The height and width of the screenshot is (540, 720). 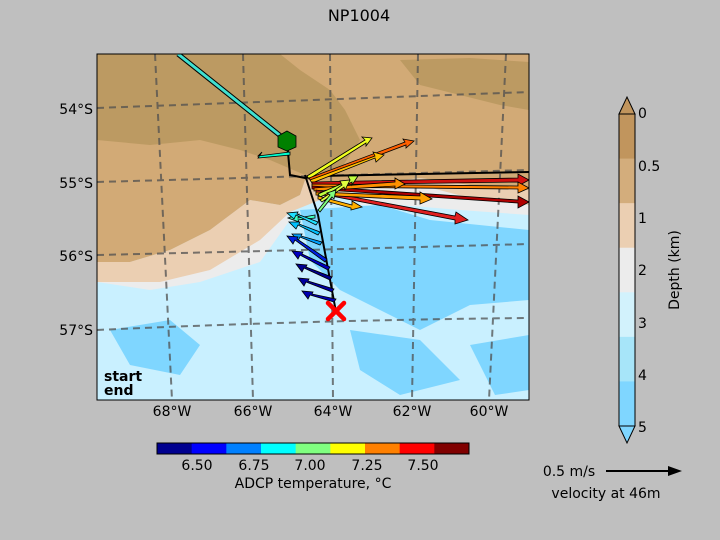 What do you see at coordinates (642, 271) in the screenshot?
I see `depth-tick-label: 2` at bounding box center [642, 271].